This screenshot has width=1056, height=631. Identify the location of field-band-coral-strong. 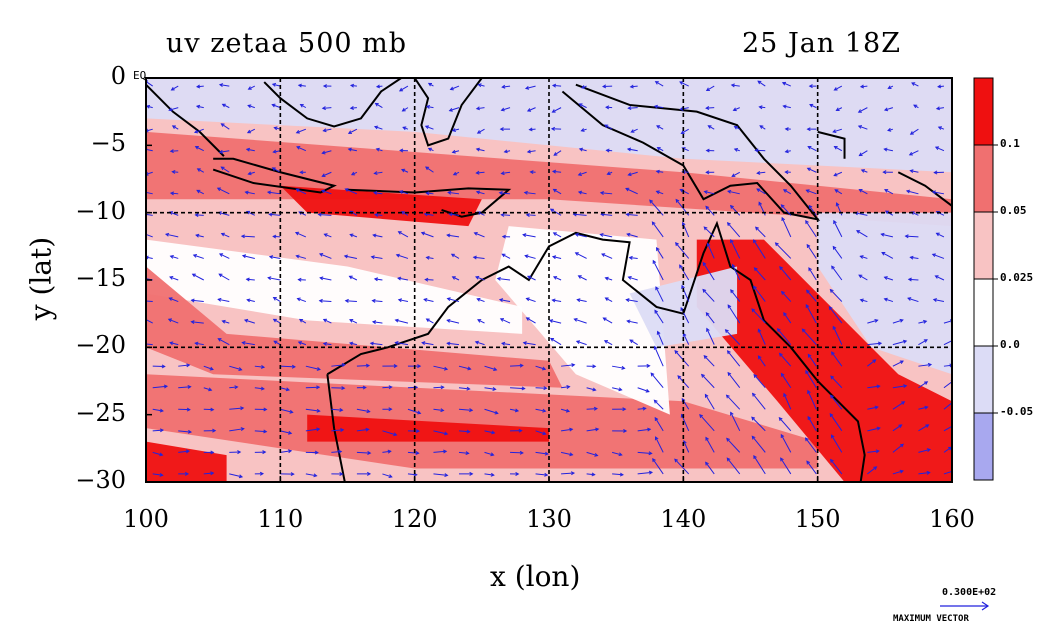
(824, 360).